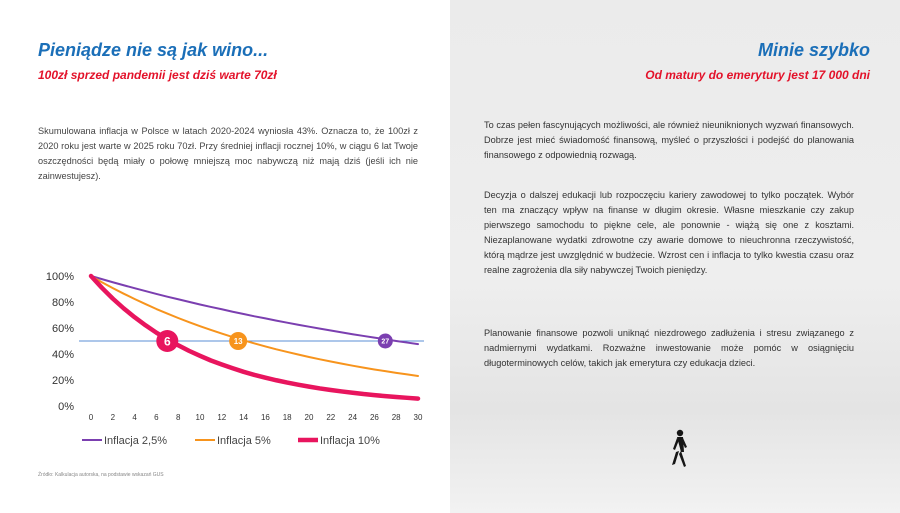 This screenshot has height=513, width=900. Describe the element at coordinates (63, 355) in the screenshot. I see `y-tick-label: 40%` at that location.